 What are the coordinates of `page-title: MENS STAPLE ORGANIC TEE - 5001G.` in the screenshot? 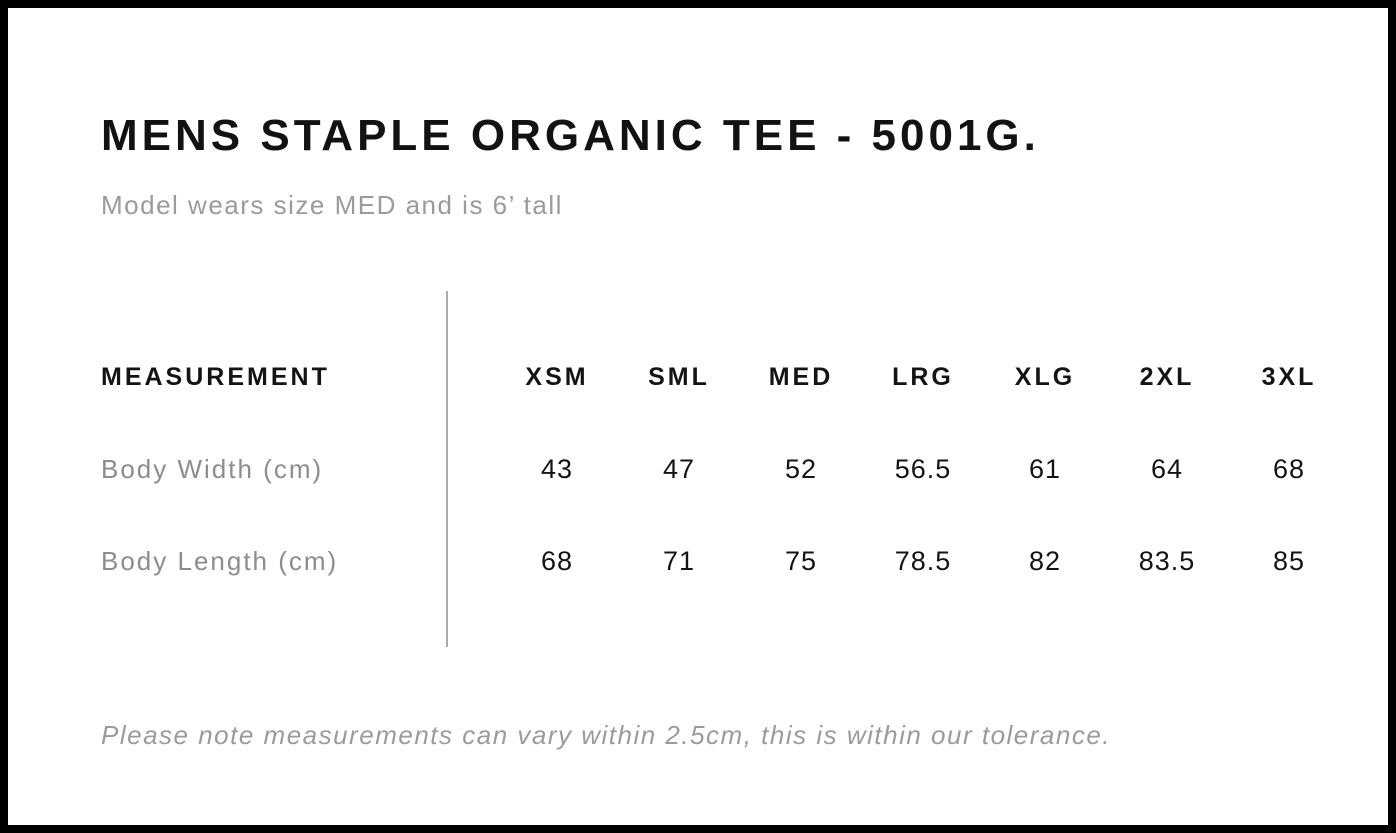 It's located at (570, 135).